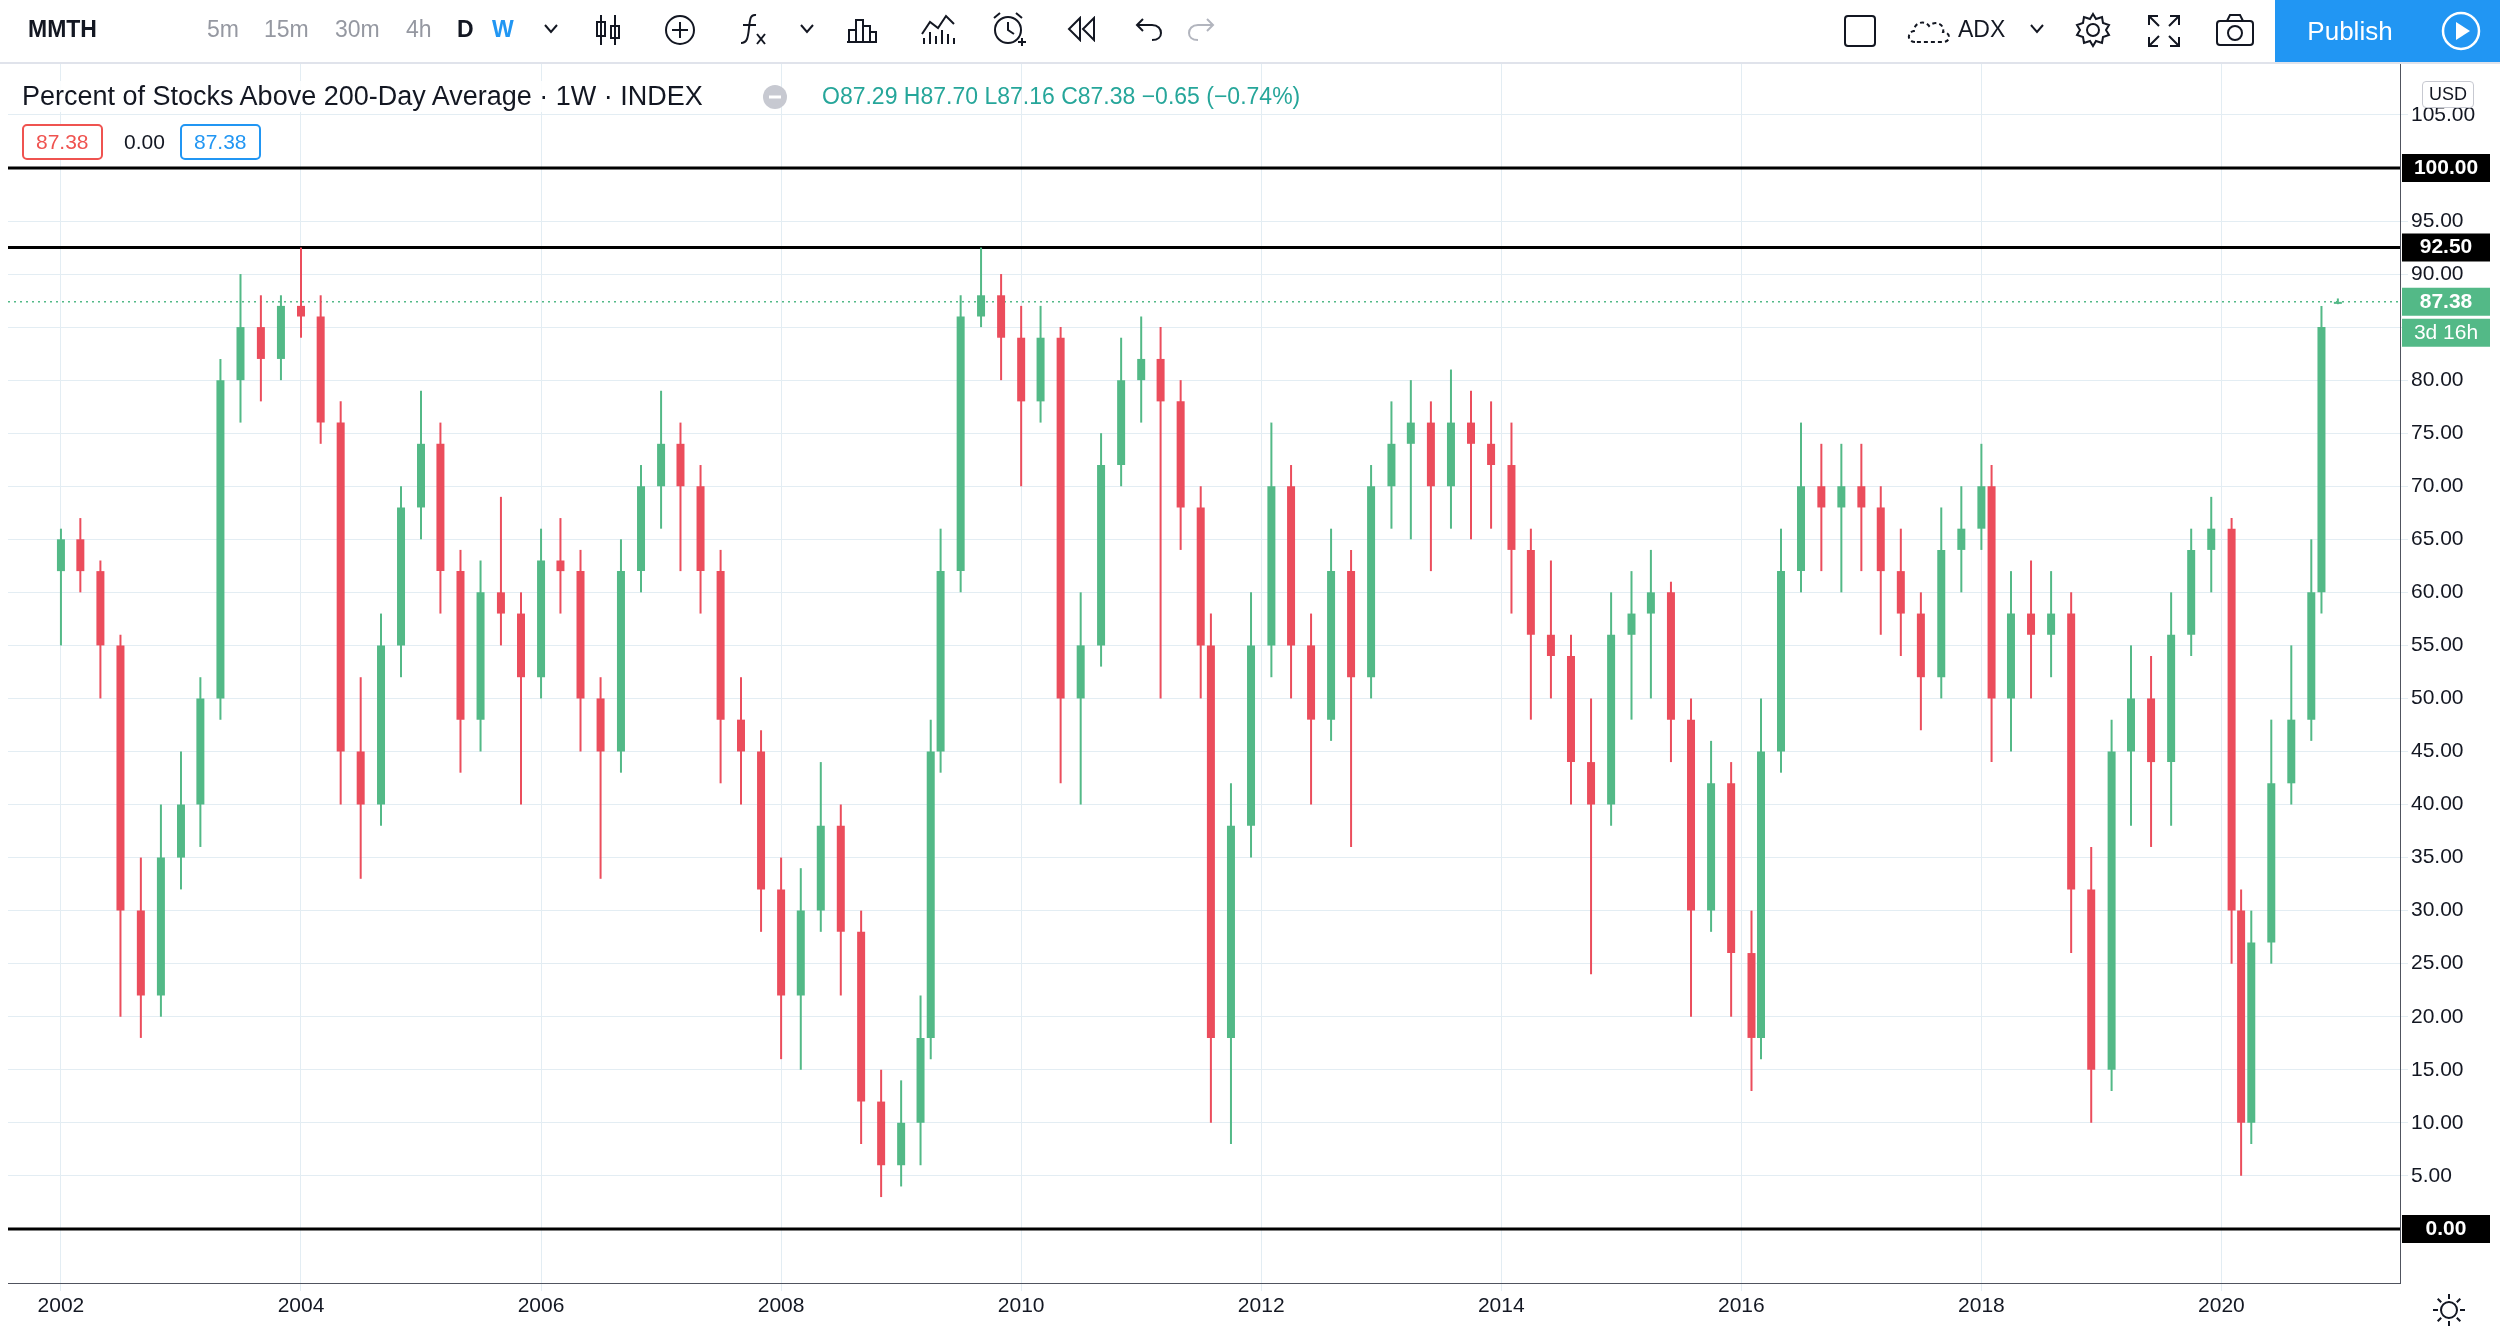 Image resolution: width=2500 pixels, height=1342 pixels. What do you see at coordinates (61, 1305) in the screenshot?
I see `x-tick-label: 2002` at bounding box center [61, 1305].